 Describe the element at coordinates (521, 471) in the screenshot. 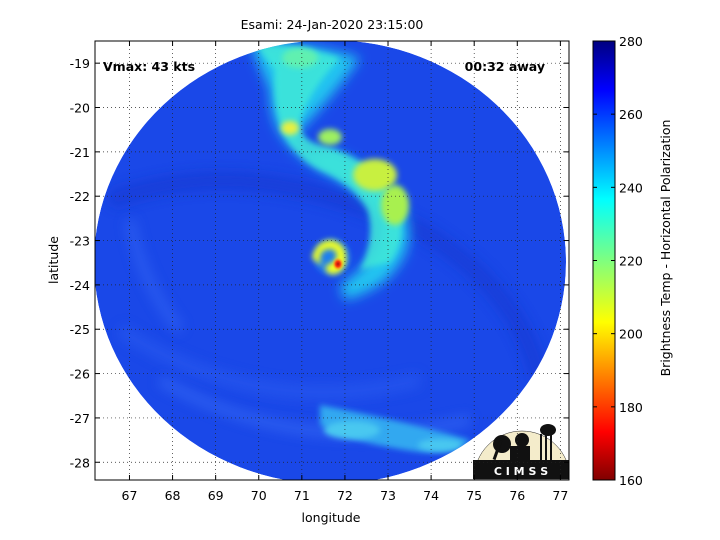

I see `logo-text: C I M S S` at that location.